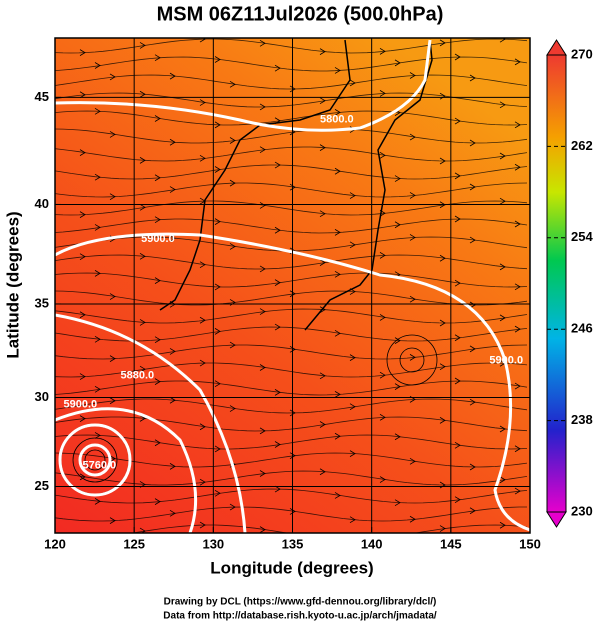 Image resolution: width=599 pixels, height=630 pixels. Describe the element at coordinates (55, 543) in the screenshot. I see `x-tick-label: 120` at that location.